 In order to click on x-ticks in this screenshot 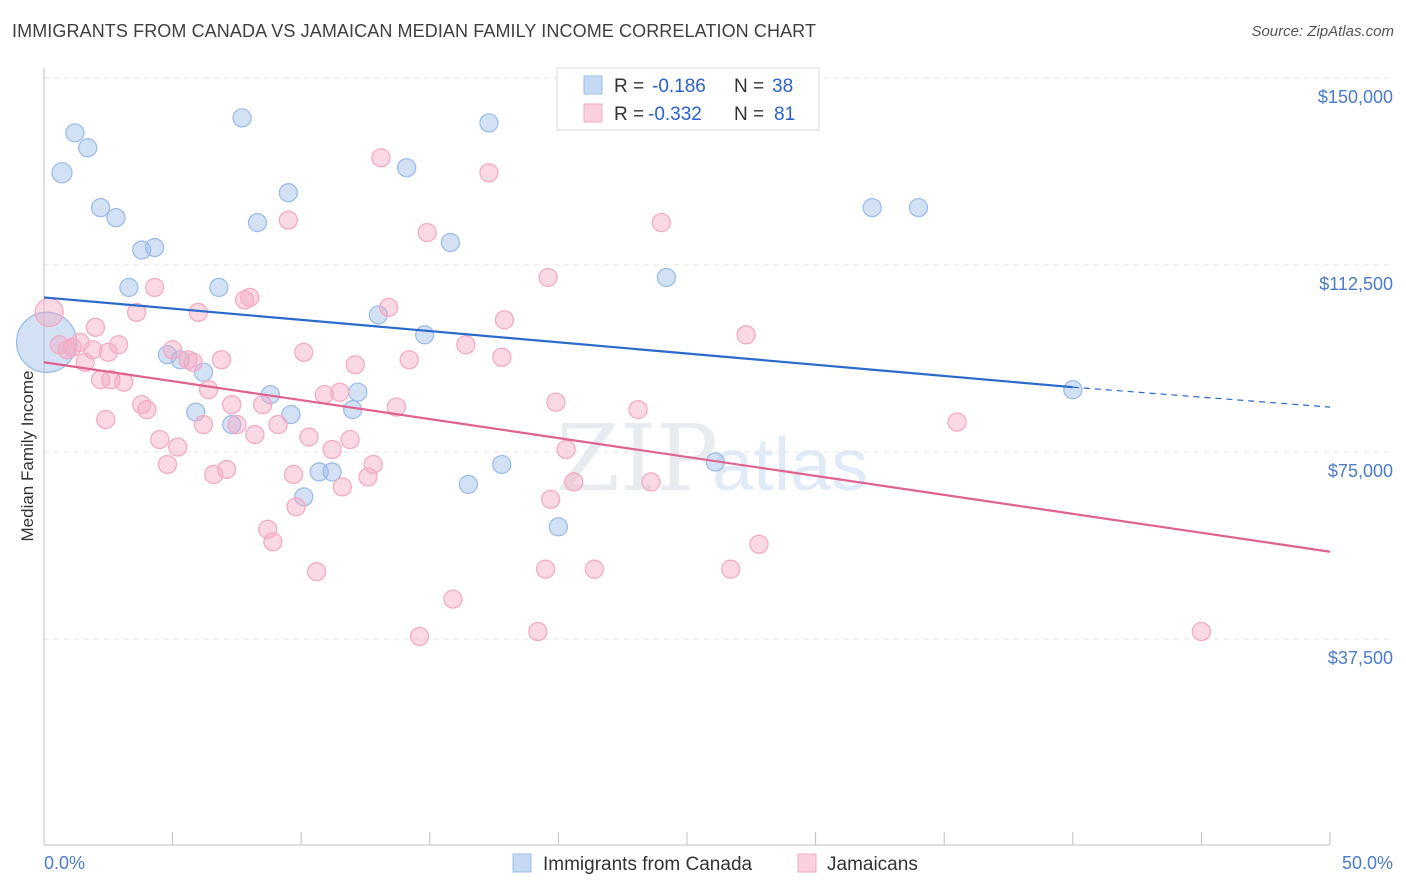, I will do `click(687, 838)`.